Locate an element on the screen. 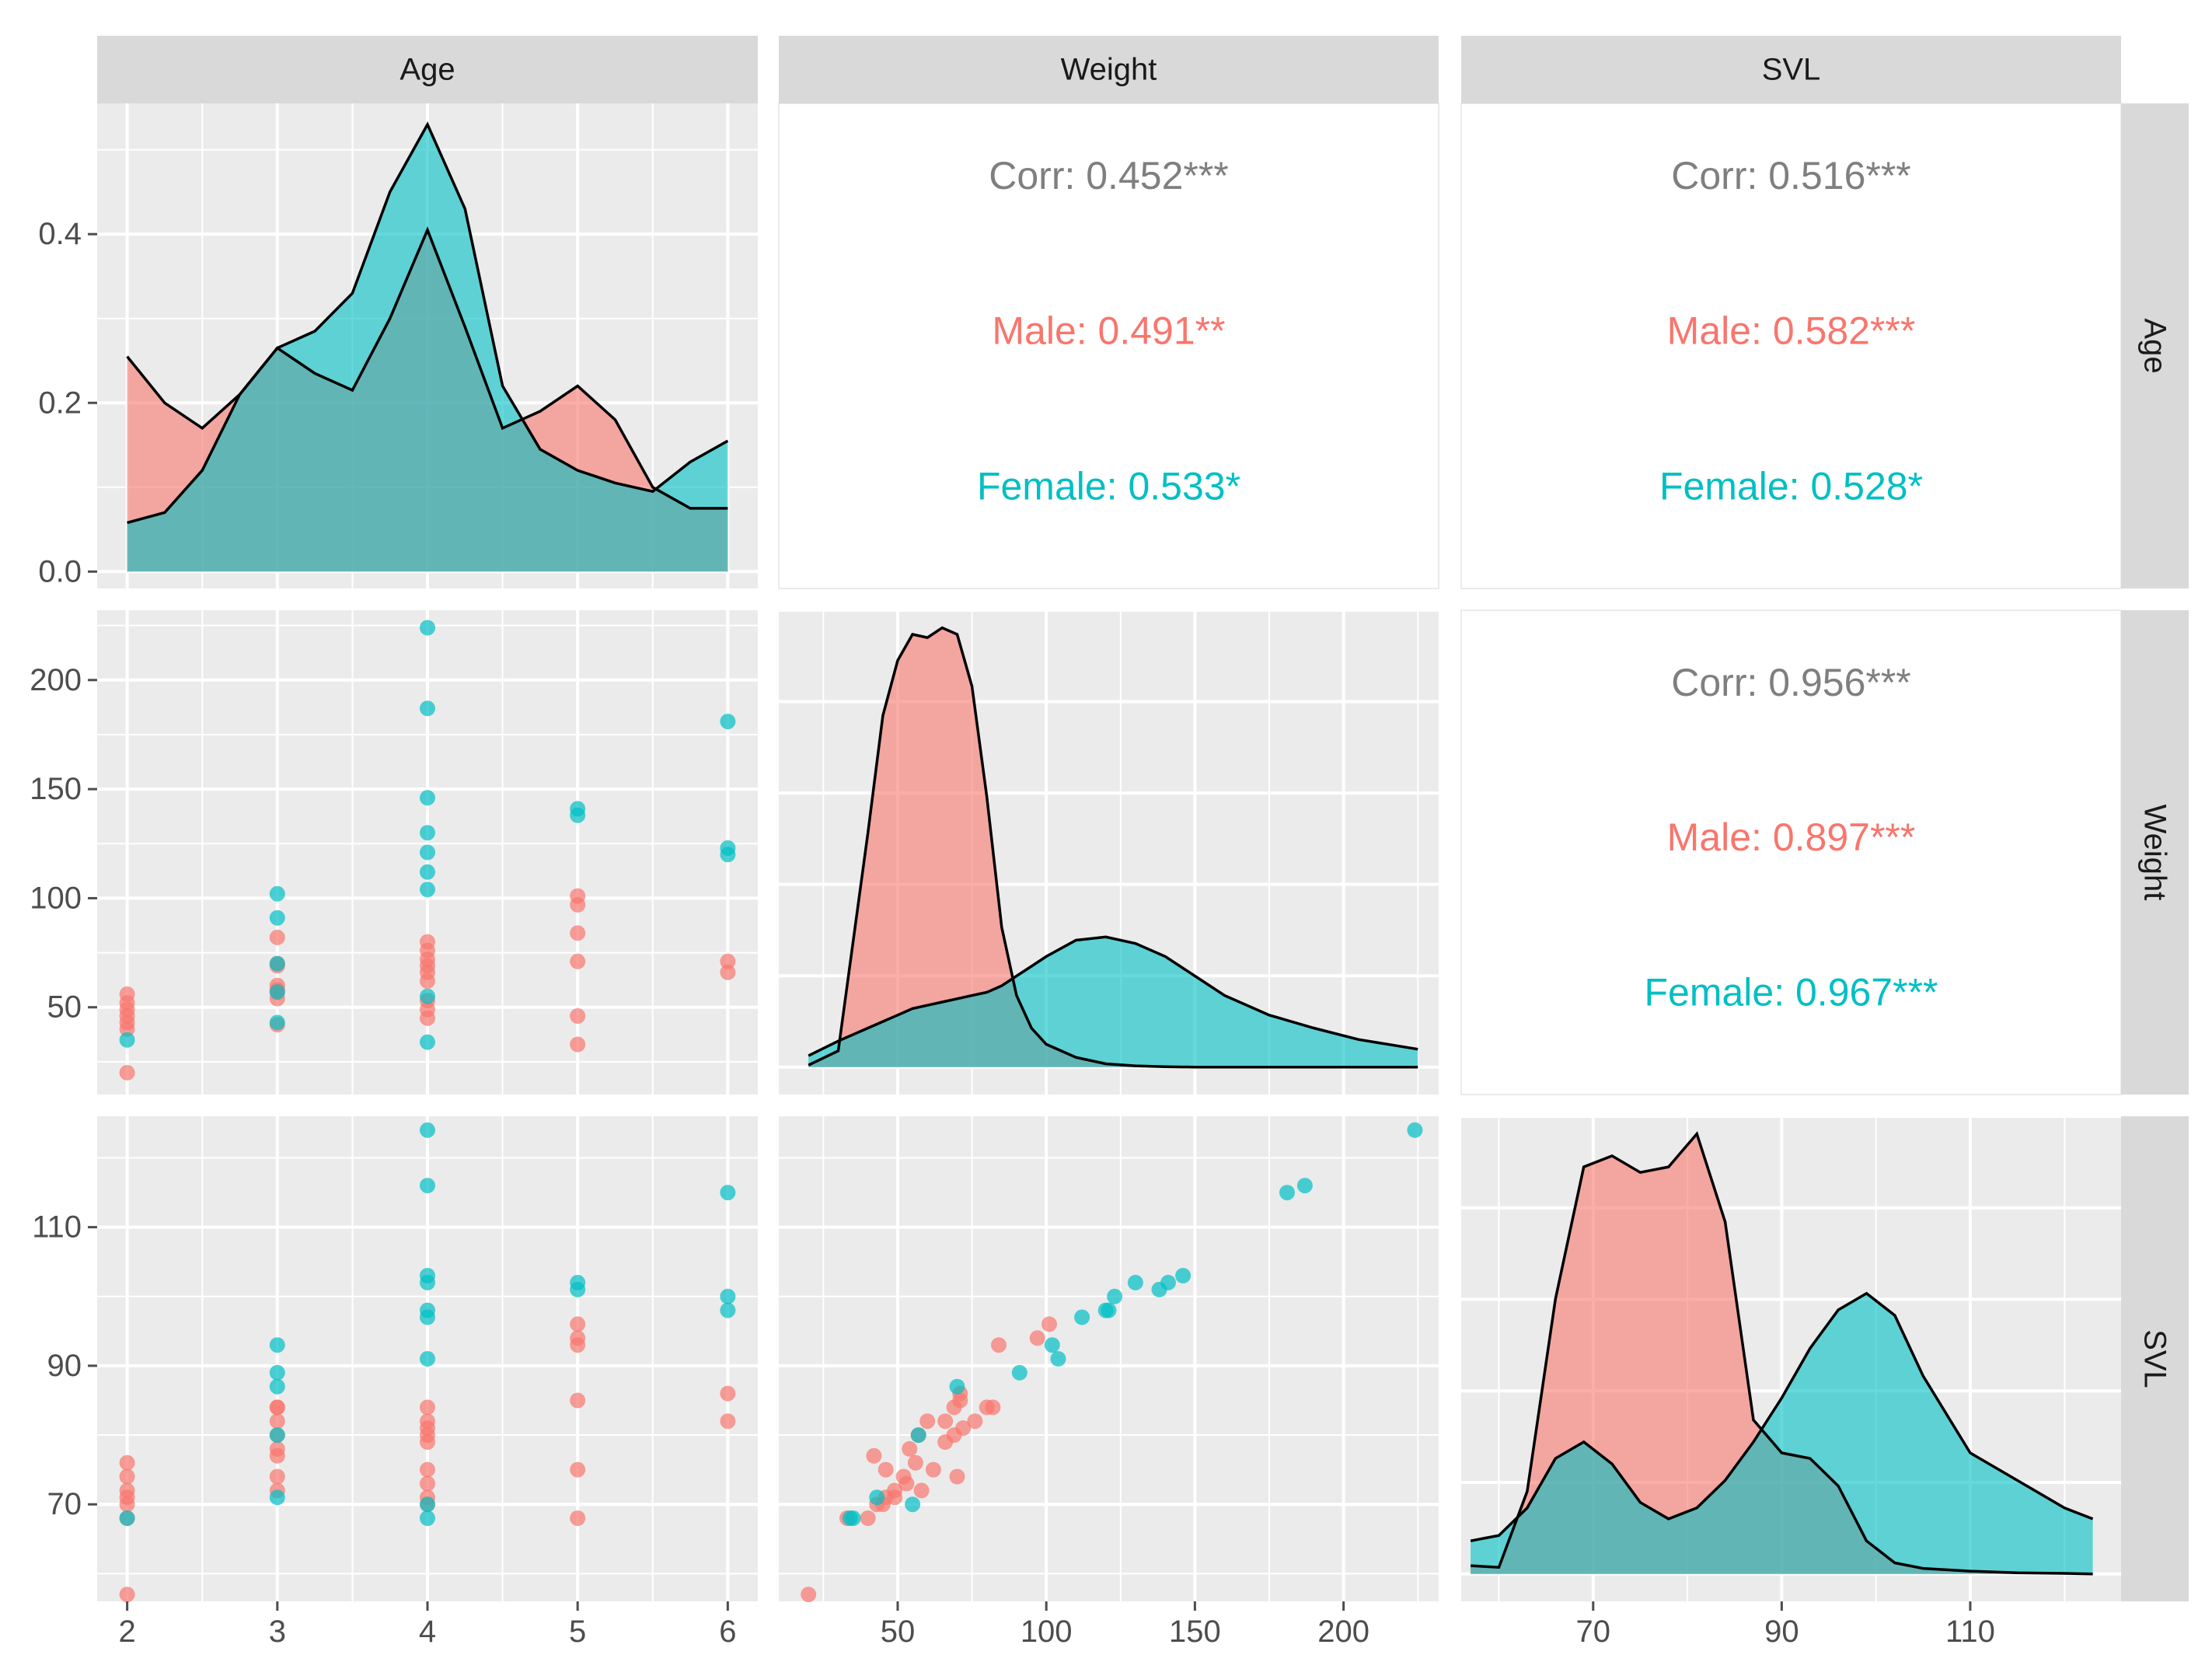 The image size is (2212, 1669). strip-top-svl: SVL is located at coordinates (1791, 70).